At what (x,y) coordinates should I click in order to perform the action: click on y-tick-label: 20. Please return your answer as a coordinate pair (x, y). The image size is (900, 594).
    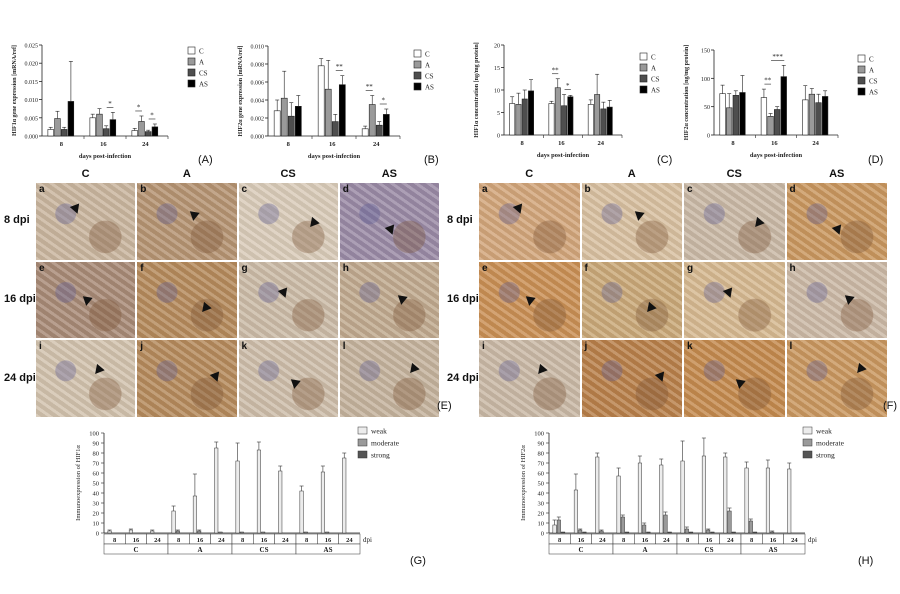
    Looking at the image, I should click on (497, 47).